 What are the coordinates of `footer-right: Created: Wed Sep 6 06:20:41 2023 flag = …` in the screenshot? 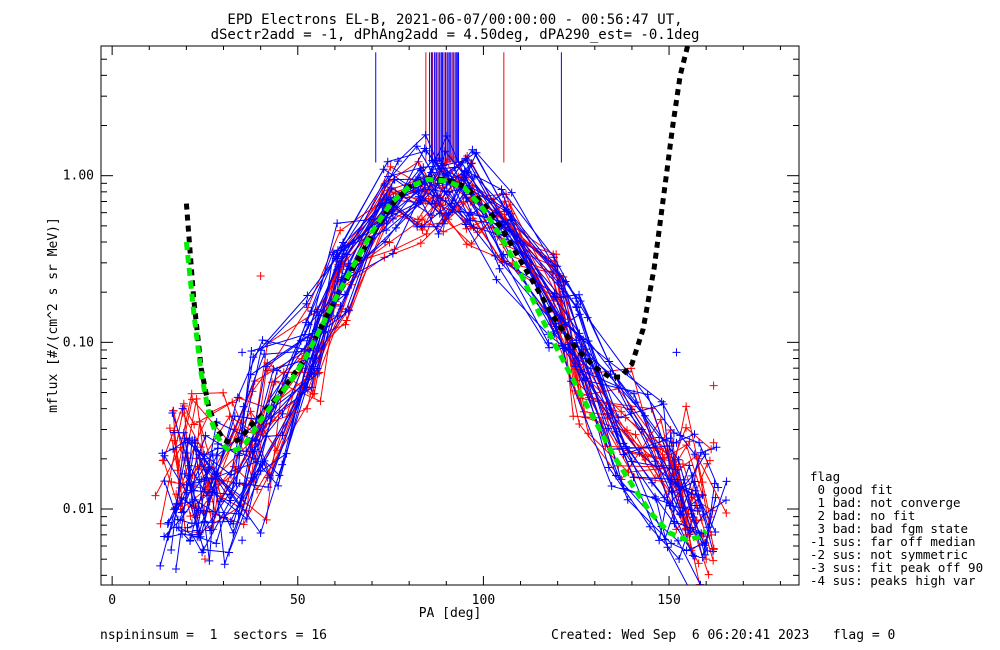 It's located at (723, 635).